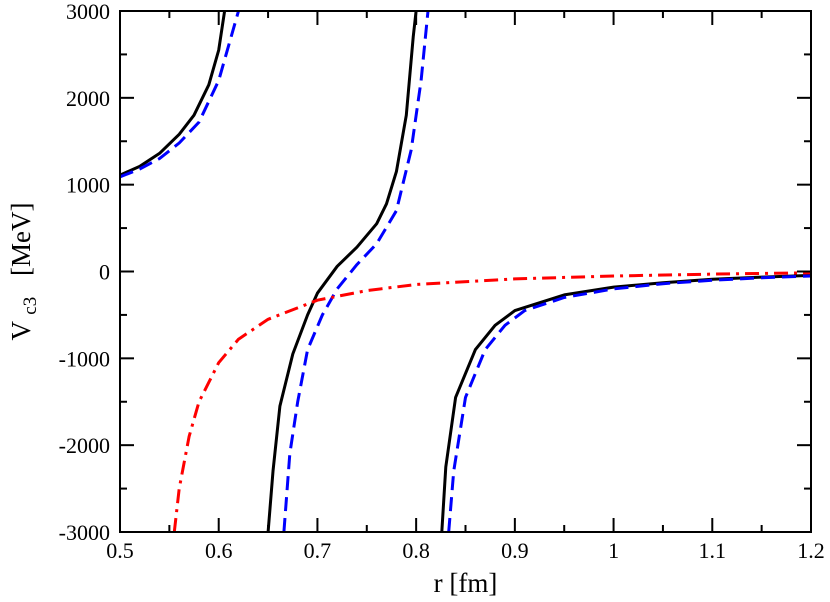 The height and width of the screenshot is (602, 830). What do you see at coordinates (416, 550) in the screenshot?
I see `x-tick-label: 0.8` at bounding box center [416, 550].